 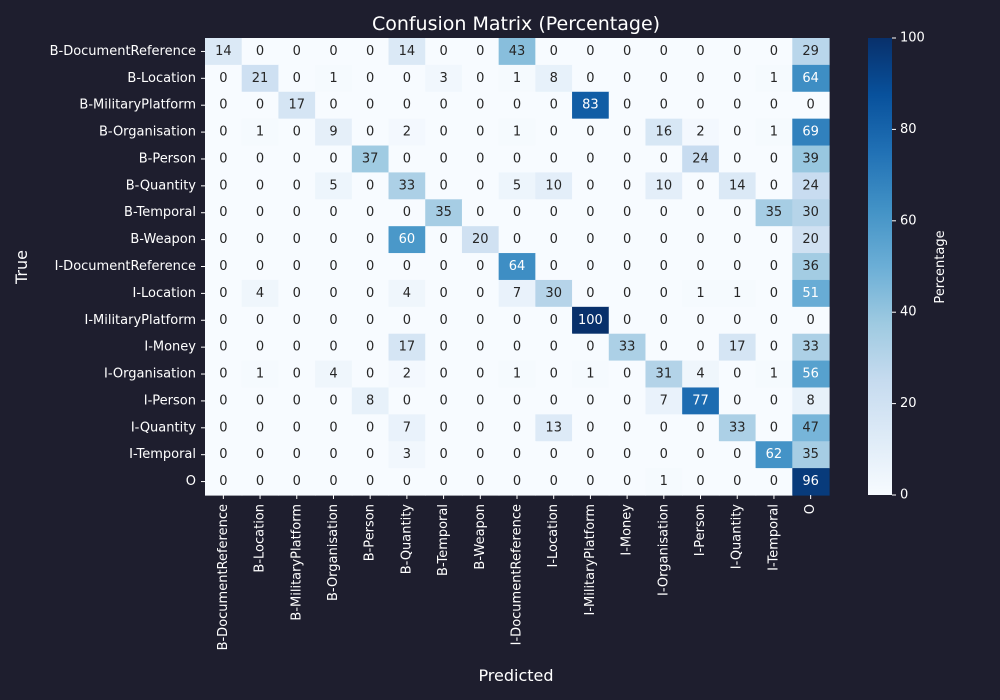 What do you see at coordinates (260, 293) in the screenshot?
I see `cell-value-label: 4` at bounding box center [260, 293].